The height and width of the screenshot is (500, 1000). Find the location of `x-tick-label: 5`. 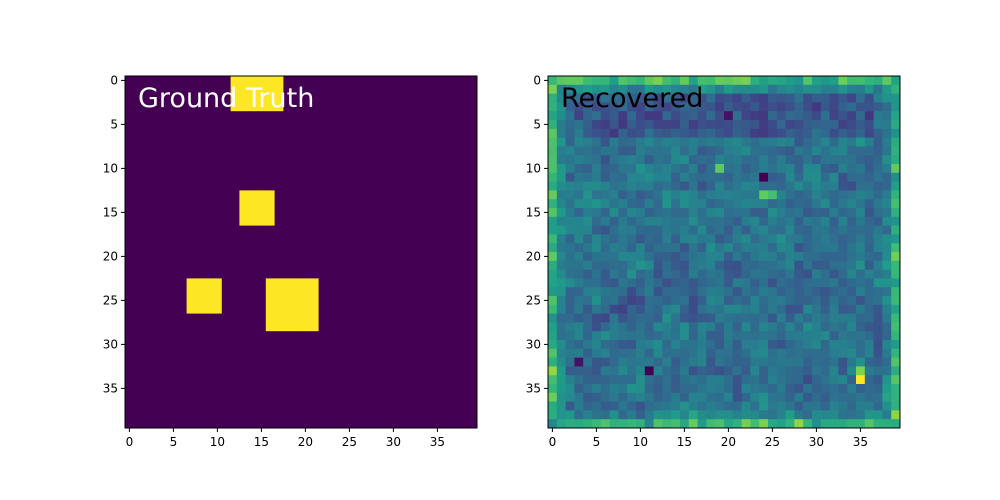

x-tick-label: 5 is located at coordinates (174, 442).